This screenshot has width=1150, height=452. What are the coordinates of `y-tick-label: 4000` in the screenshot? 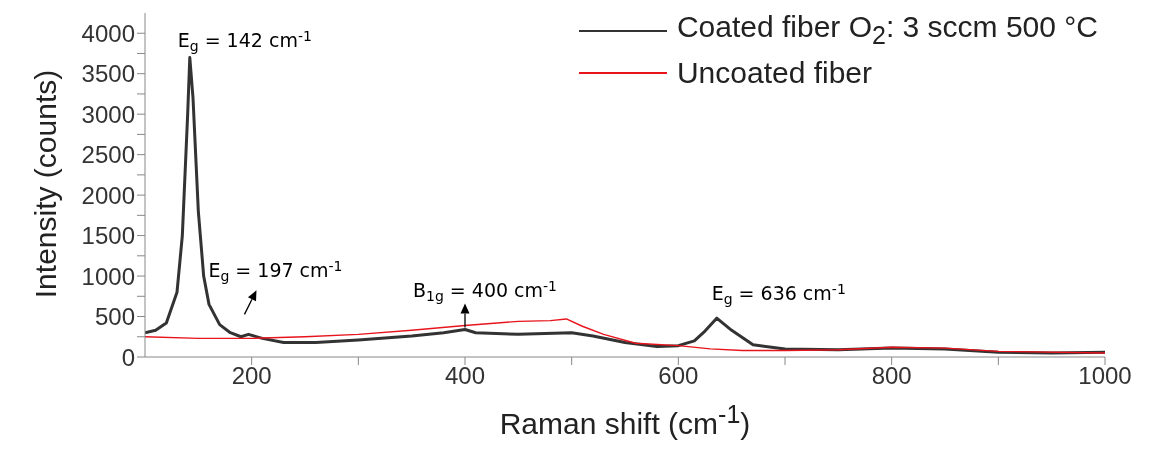 It's located at (108, 33).